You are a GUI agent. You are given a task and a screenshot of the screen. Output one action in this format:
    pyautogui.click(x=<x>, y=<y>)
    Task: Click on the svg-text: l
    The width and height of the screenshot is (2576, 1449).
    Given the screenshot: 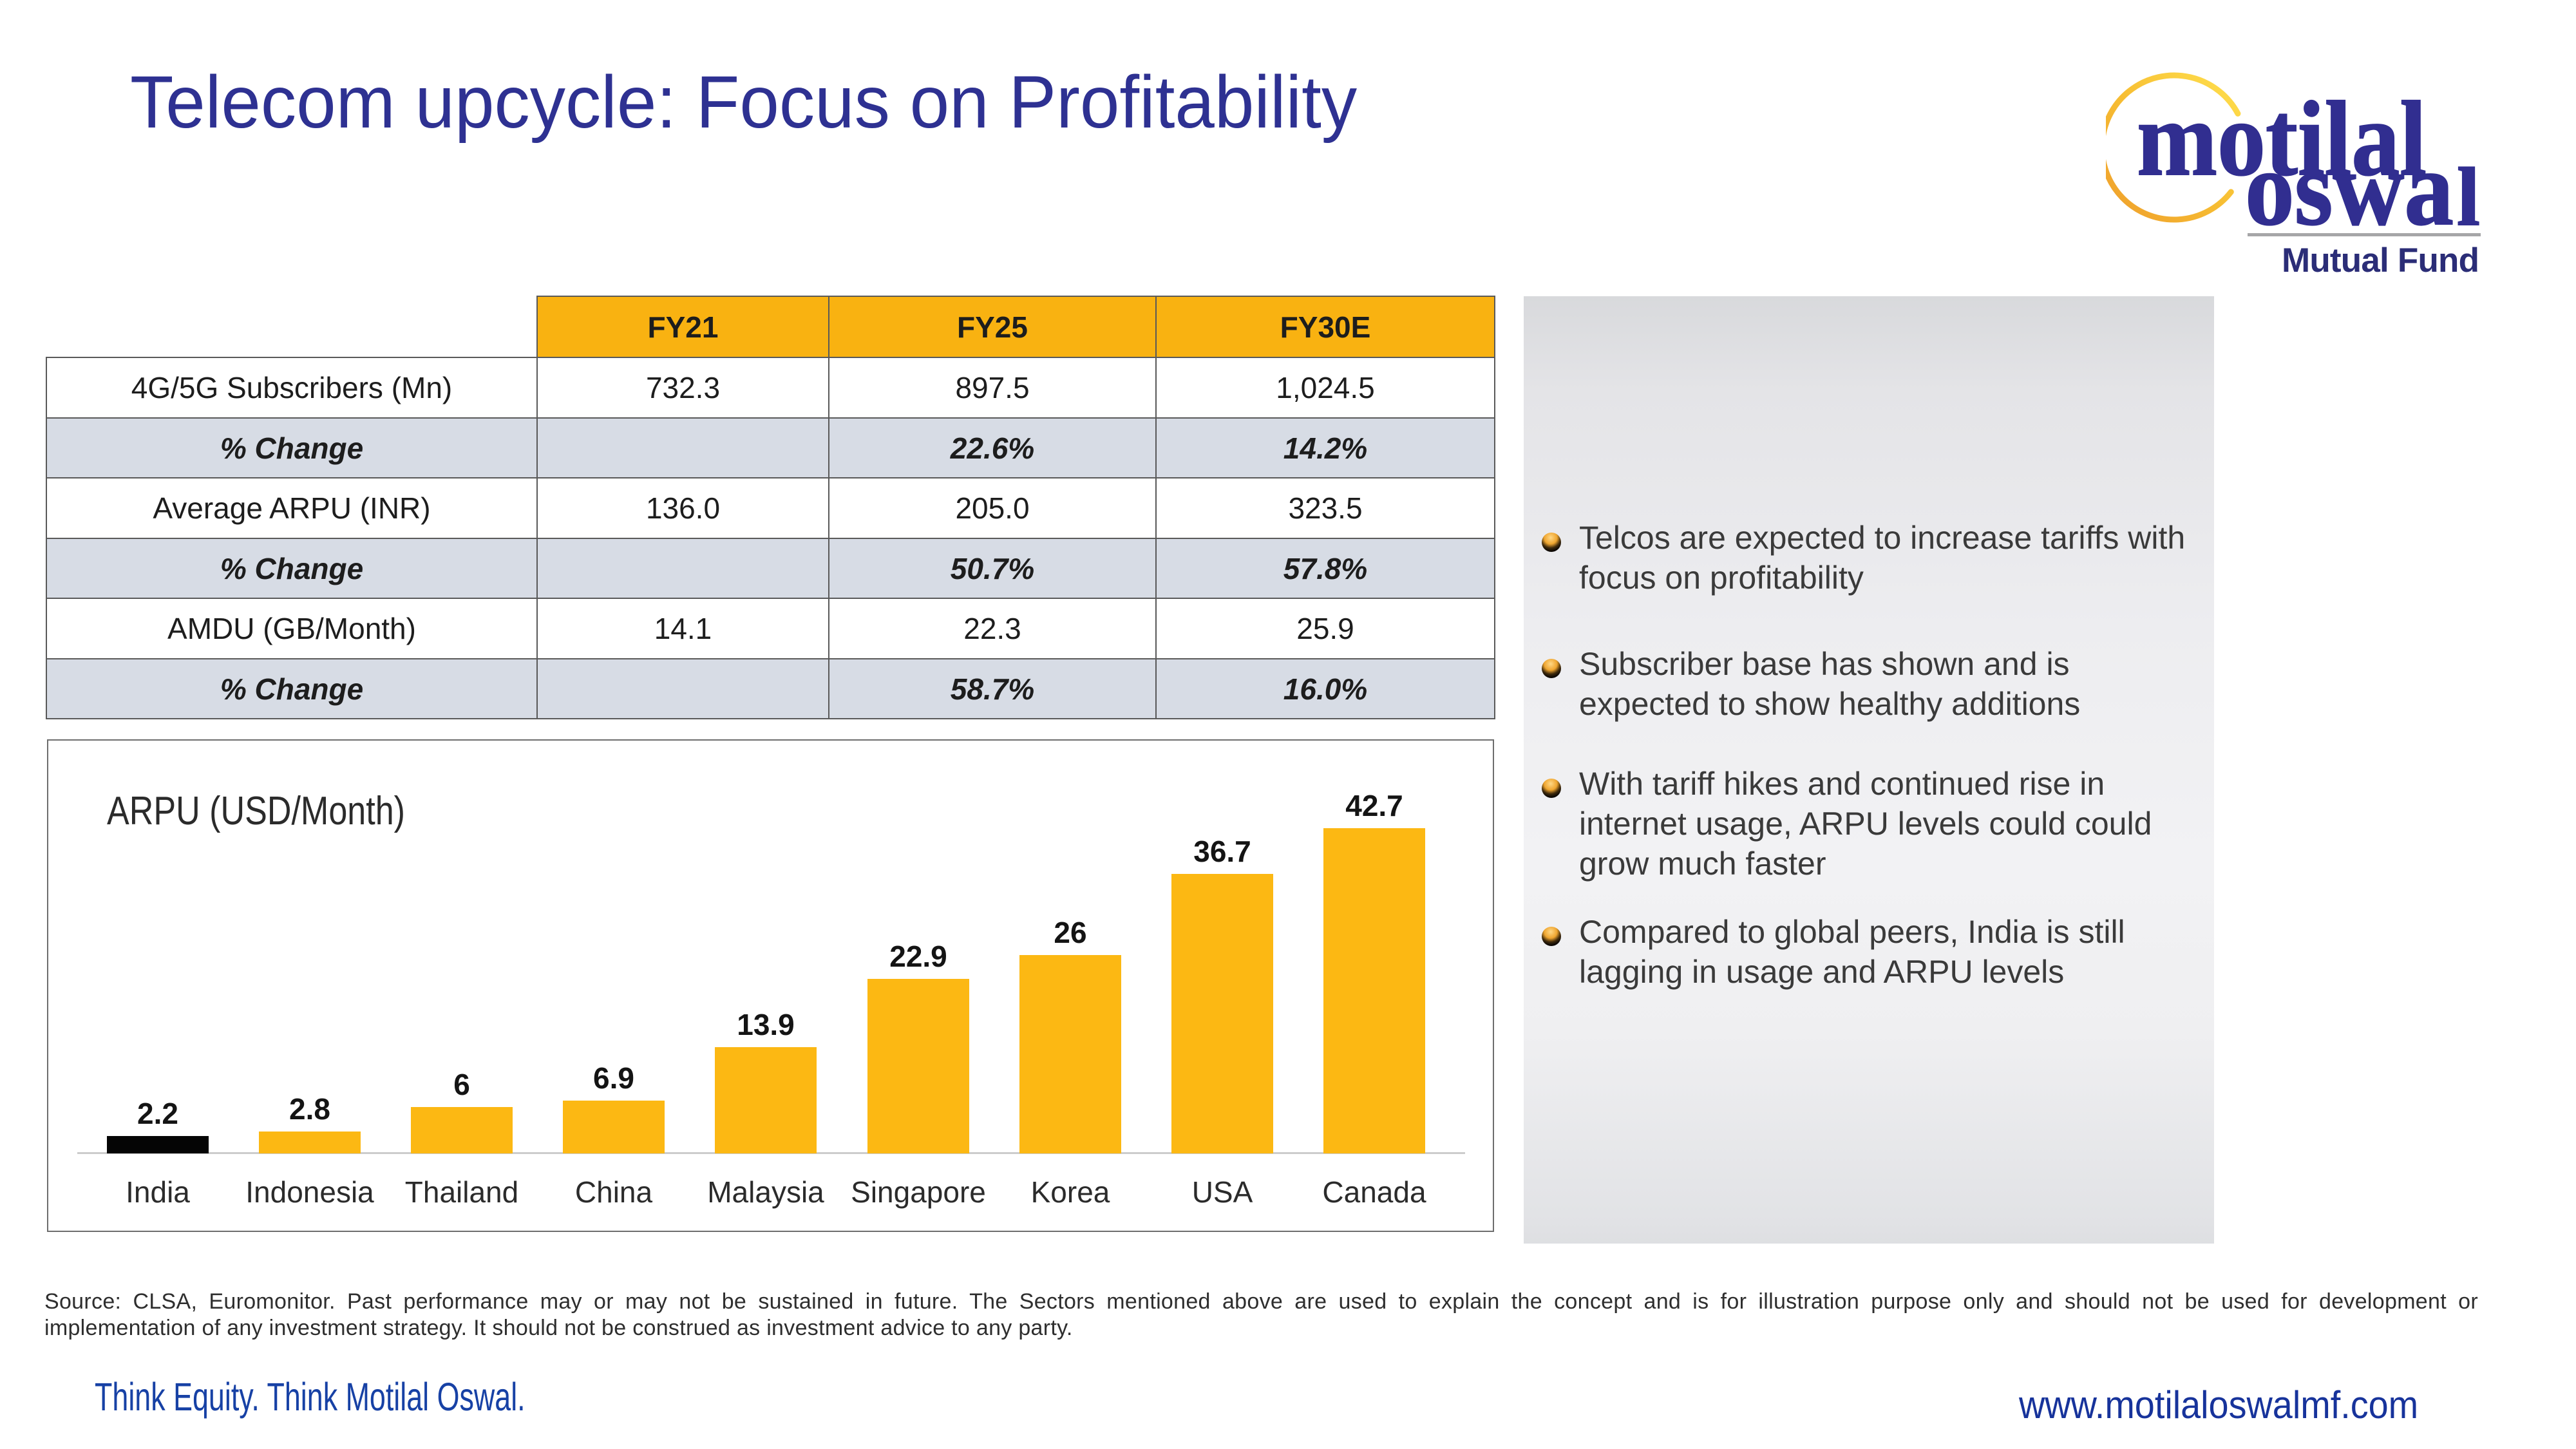 What is the action you would take?
    pyautogui.click(x=2468, y=197)
    